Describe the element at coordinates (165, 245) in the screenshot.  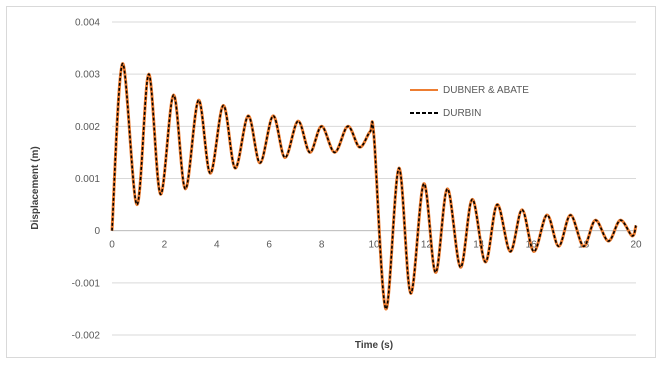
I see `x-tick-label: 2` at that location.